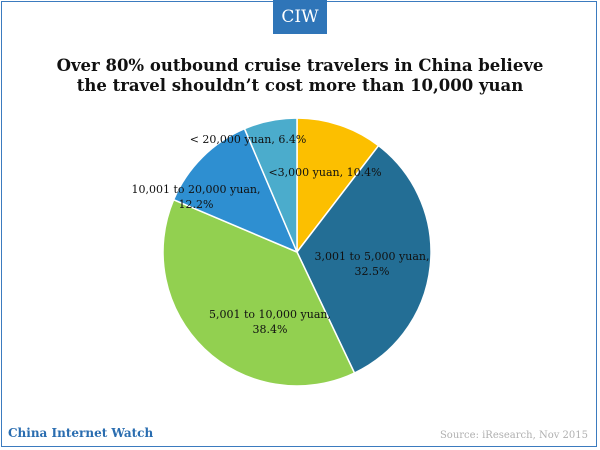  Describe the element at coordinates (300, 17) in the screenshot. I see `ciw-logo-badge: CIW` at that location.